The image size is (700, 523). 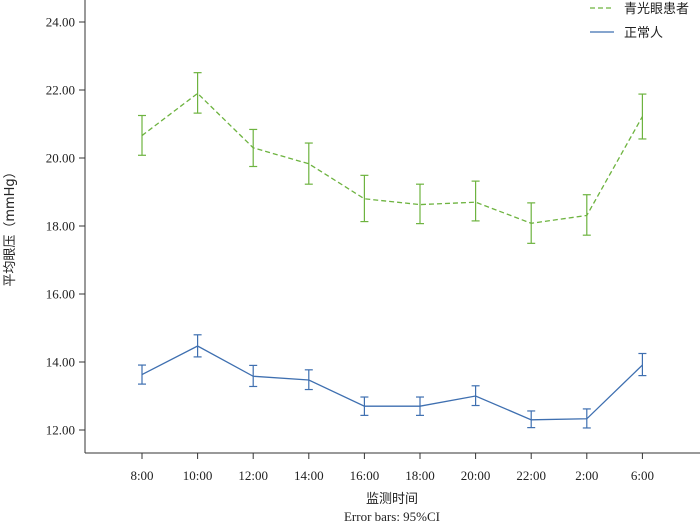 I want to click on y-tick-label: 20.00, so click(x=60, y=158).